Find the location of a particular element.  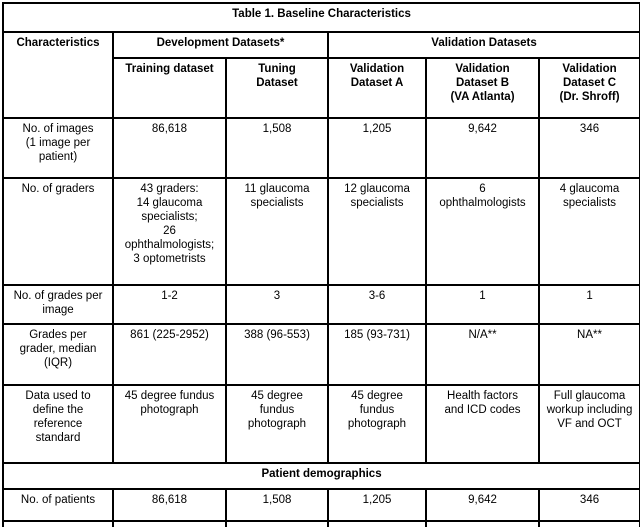

row-label: No. of patients is located at coordinates (58, 505).